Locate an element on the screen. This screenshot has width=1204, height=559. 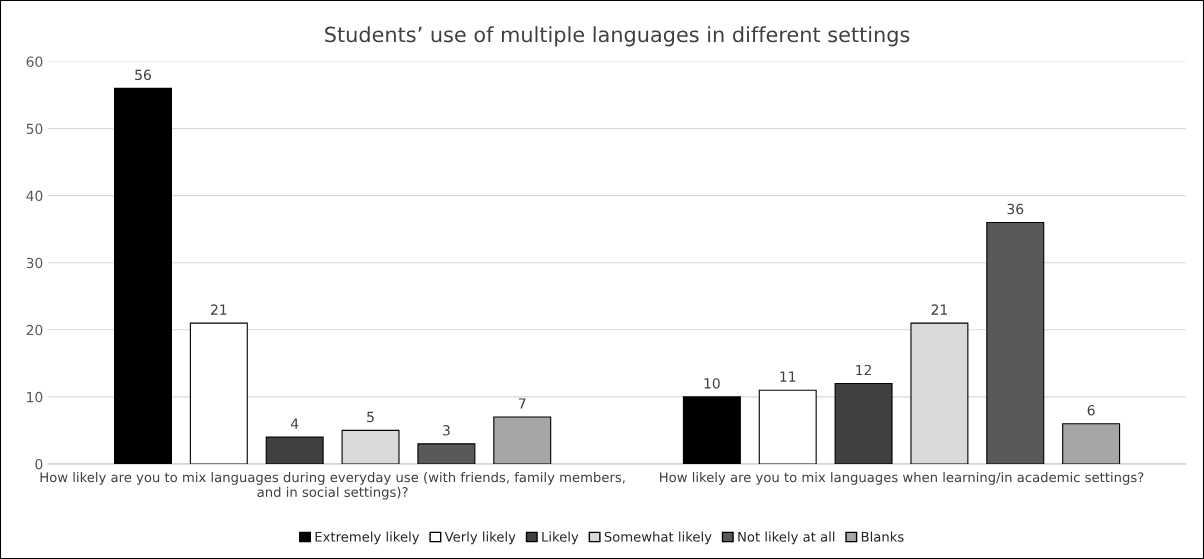
chart-title: Students’ use of multiple languages in different settings is located at coordinates (617, 36).